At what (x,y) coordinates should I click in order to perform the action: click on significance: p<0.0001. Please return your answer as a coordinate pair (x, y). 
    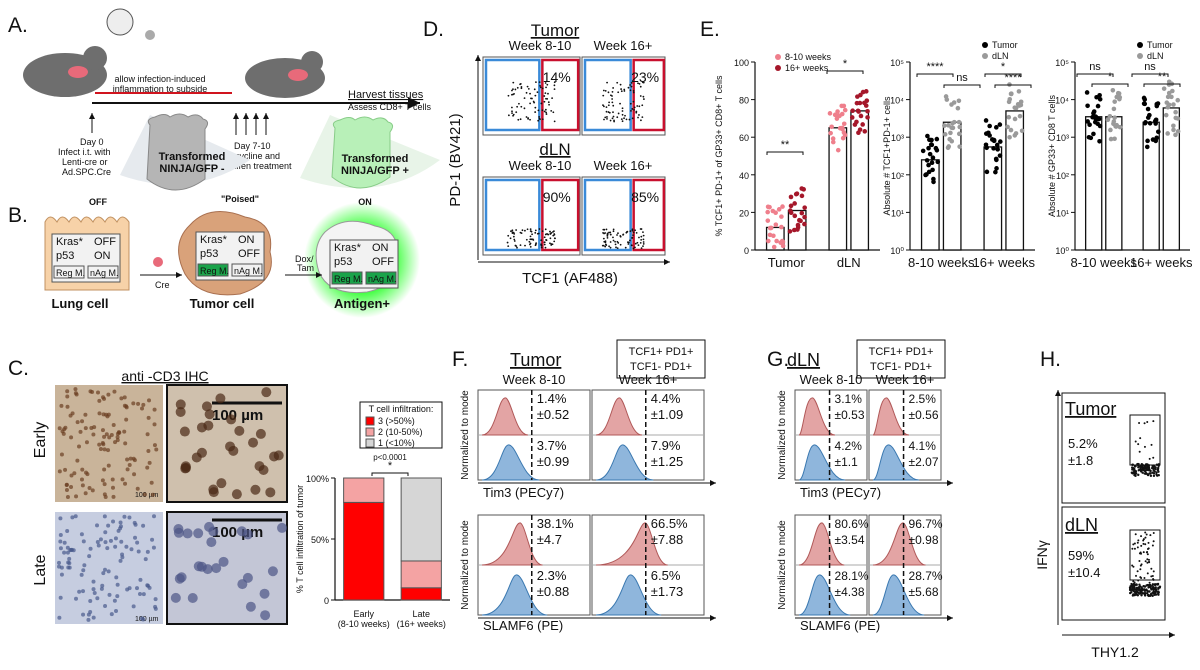
    Looking at the image, I should click on (390, 457).